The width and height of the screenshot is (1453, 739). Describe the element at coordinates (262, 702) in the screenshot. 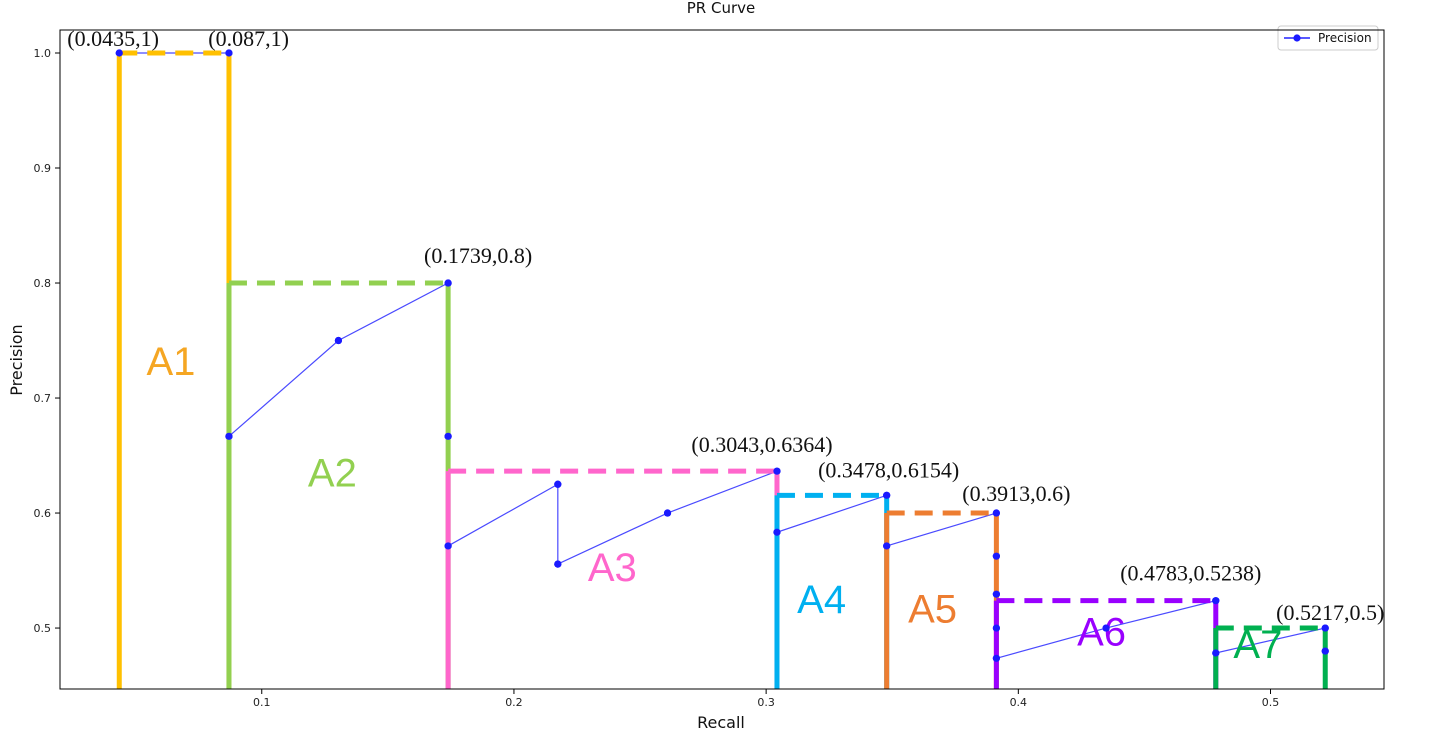

I see `x-tick-label: 0.1` at that location.